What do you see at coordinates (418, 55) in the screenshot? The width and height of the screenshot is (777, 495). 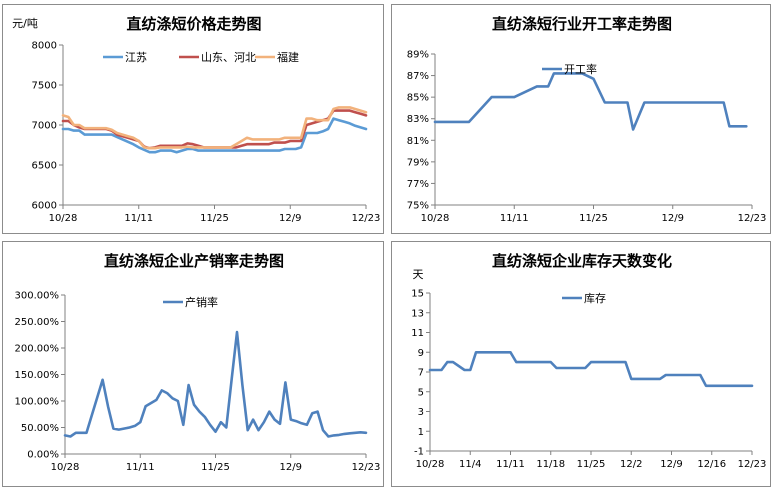 I see `y-tick-label: 89%` at bounding box center [418, 55].